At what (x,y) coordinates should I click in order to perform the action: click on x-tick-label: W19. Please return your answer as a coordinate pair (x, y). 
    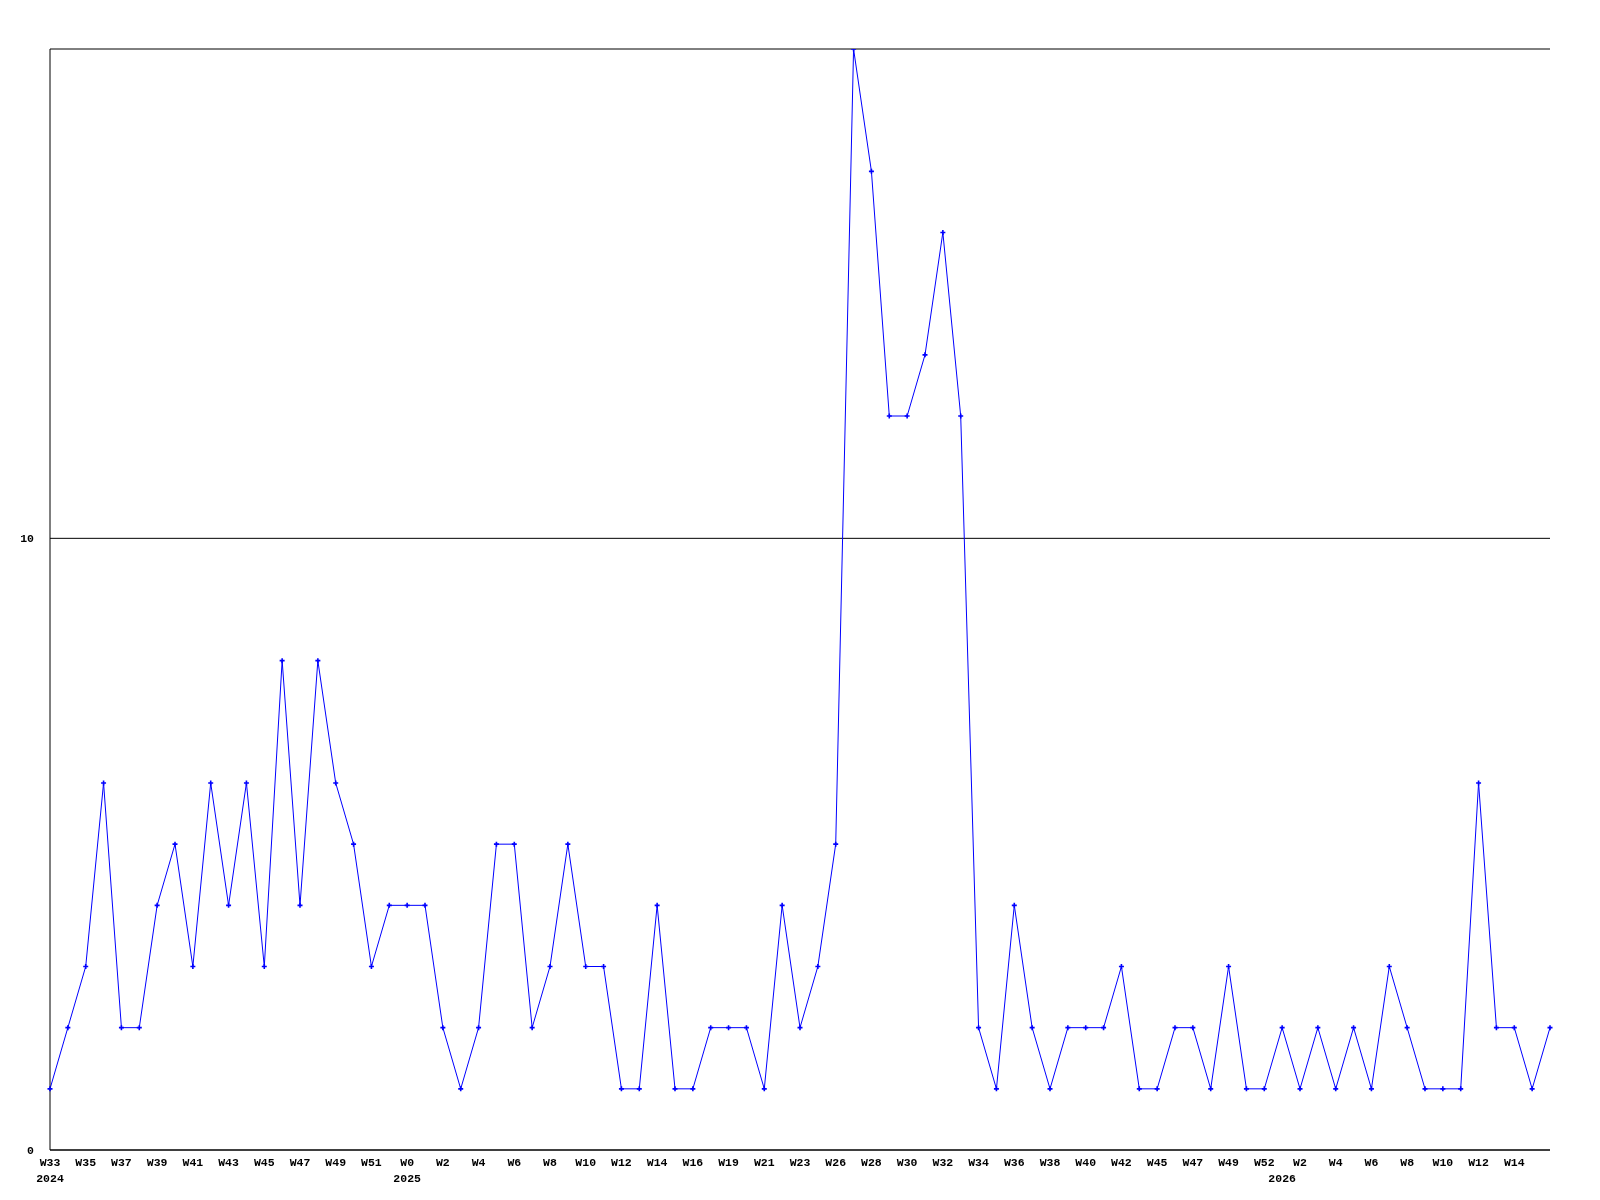
    Looking at the image, I should click on (729, 1162).